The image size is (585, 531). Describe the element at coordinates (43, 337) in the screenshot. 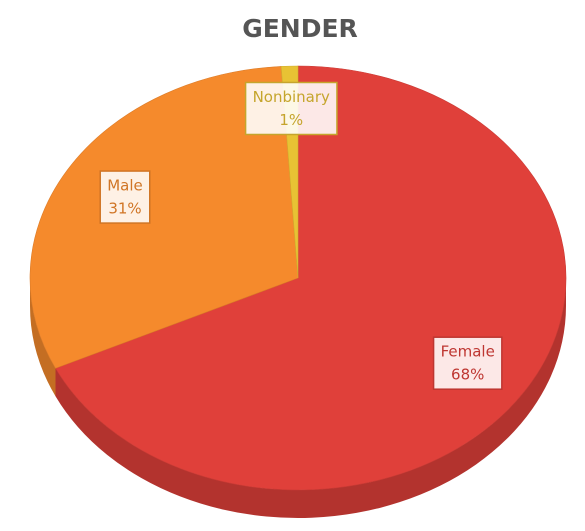

I see `pie-side` at that location.